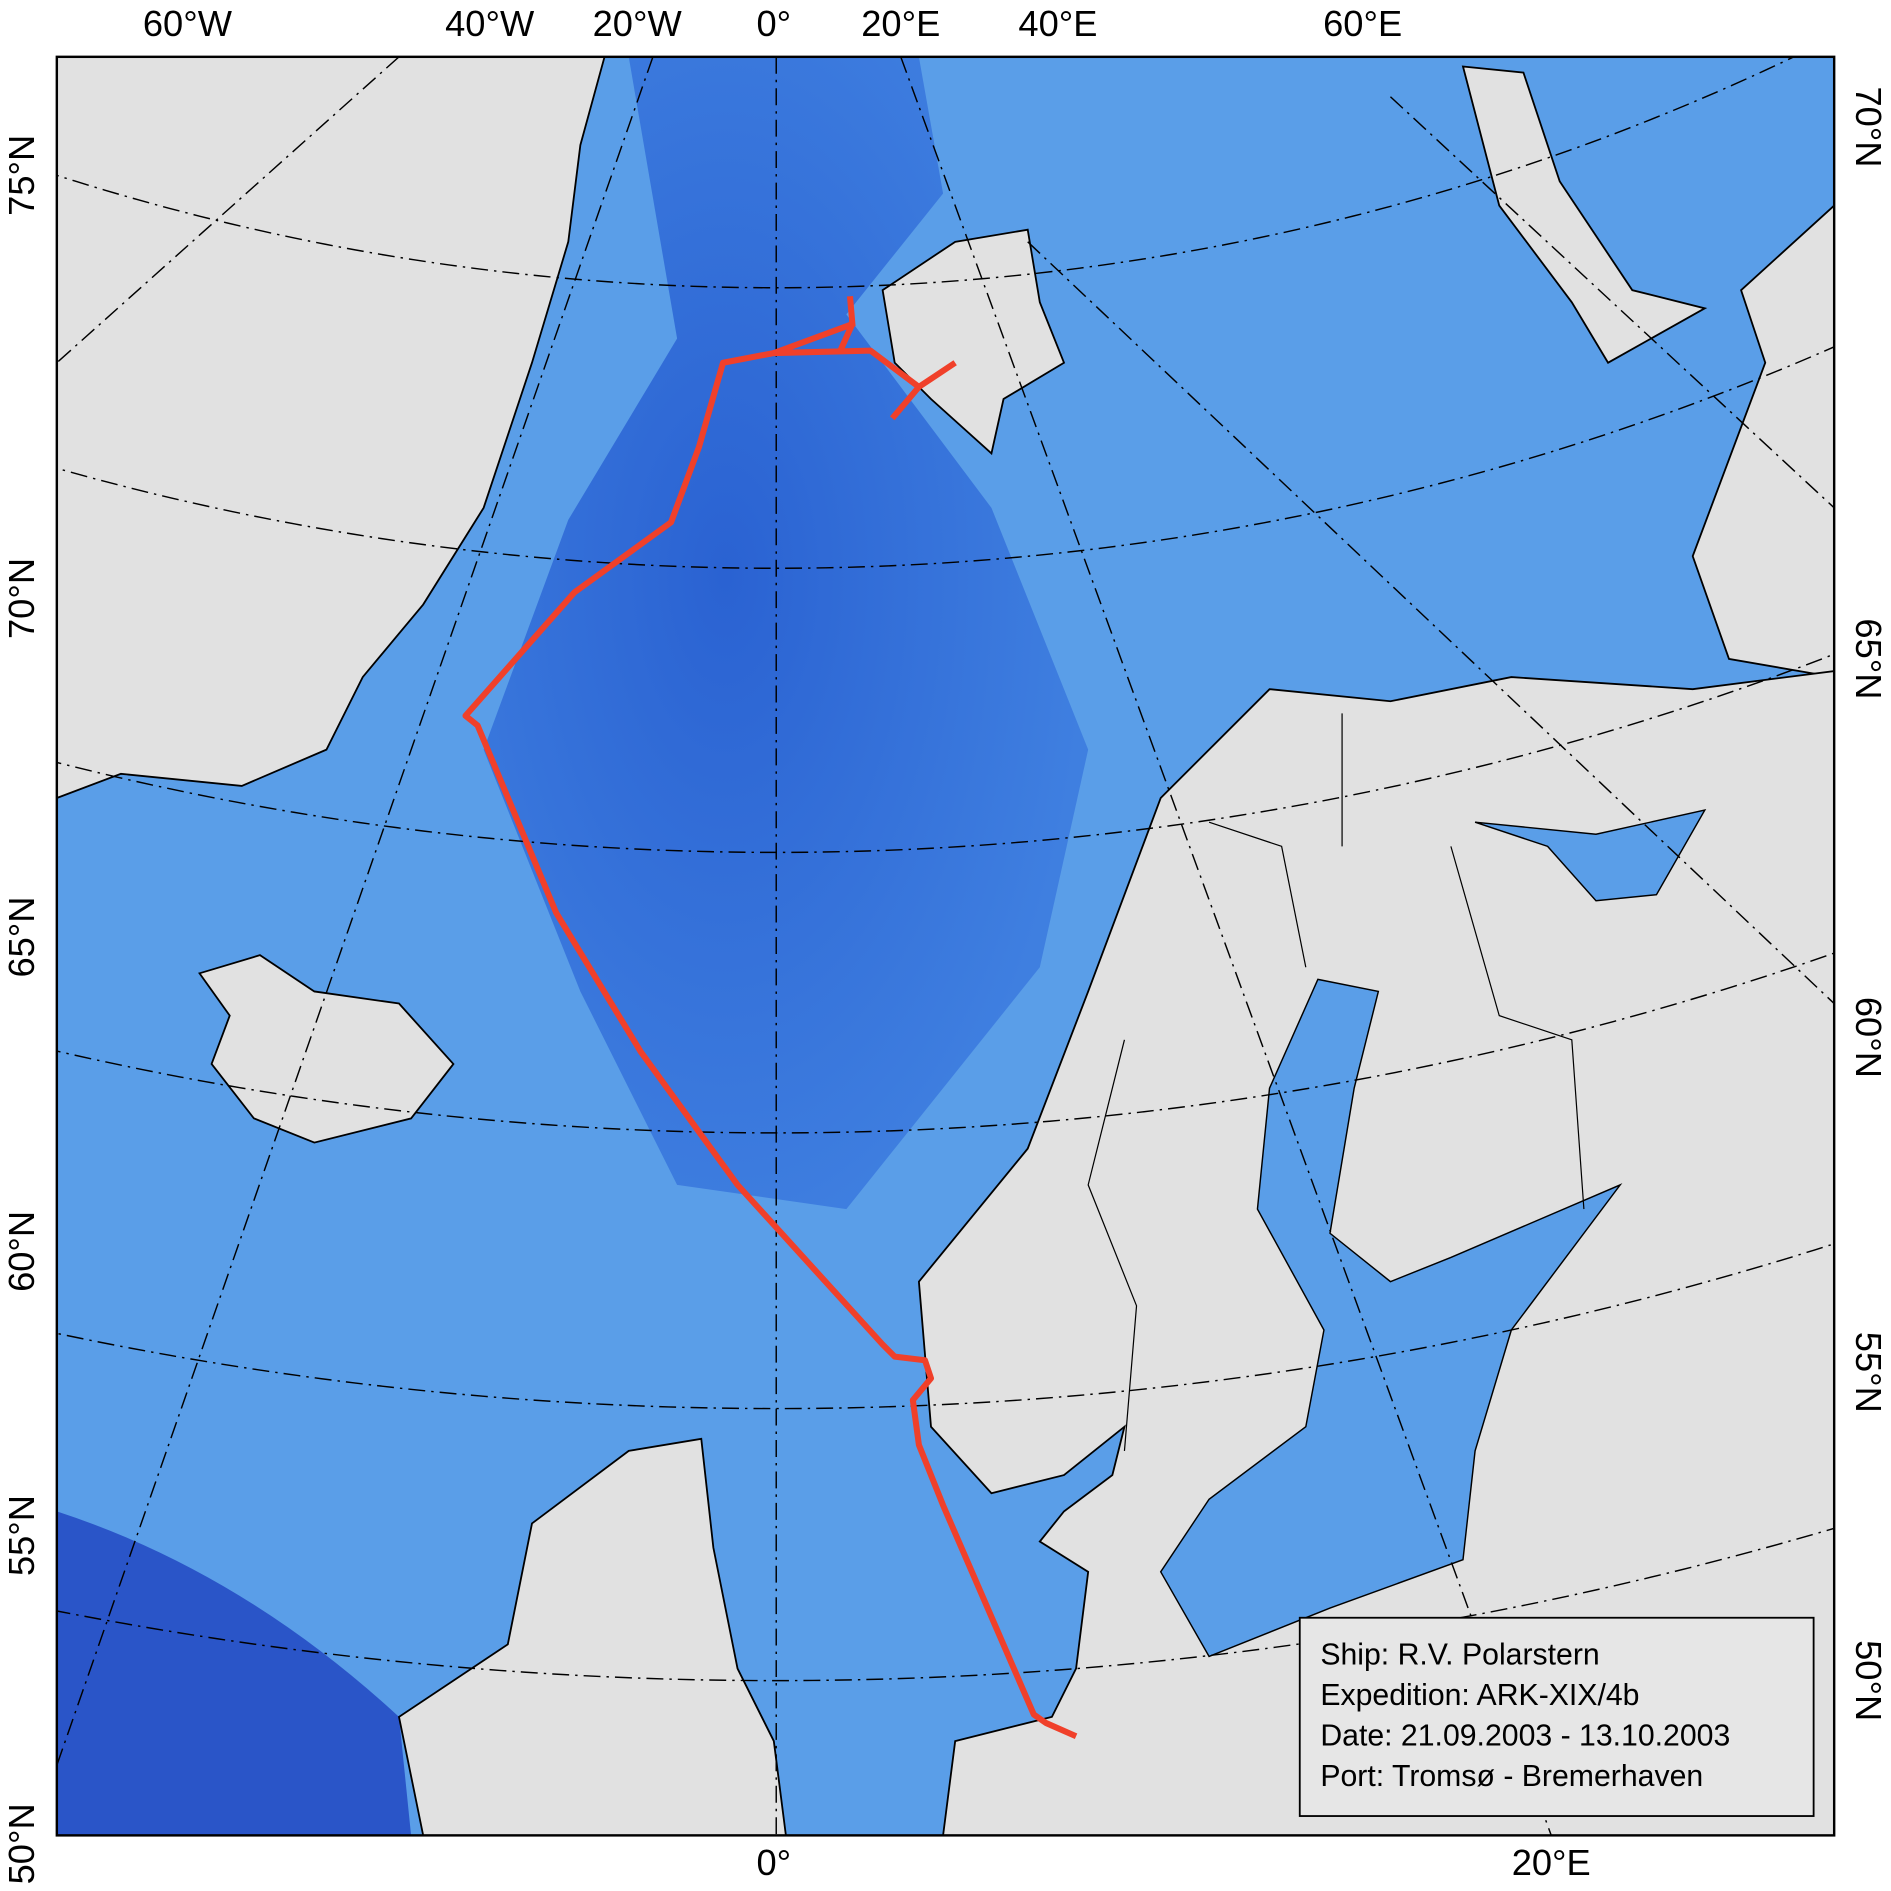 Image resolution: width=1891 pixels, height=1891 pixels. I want to click on info-line: Port: Tromsø - Bremerhaven, so click(1511, 1776).